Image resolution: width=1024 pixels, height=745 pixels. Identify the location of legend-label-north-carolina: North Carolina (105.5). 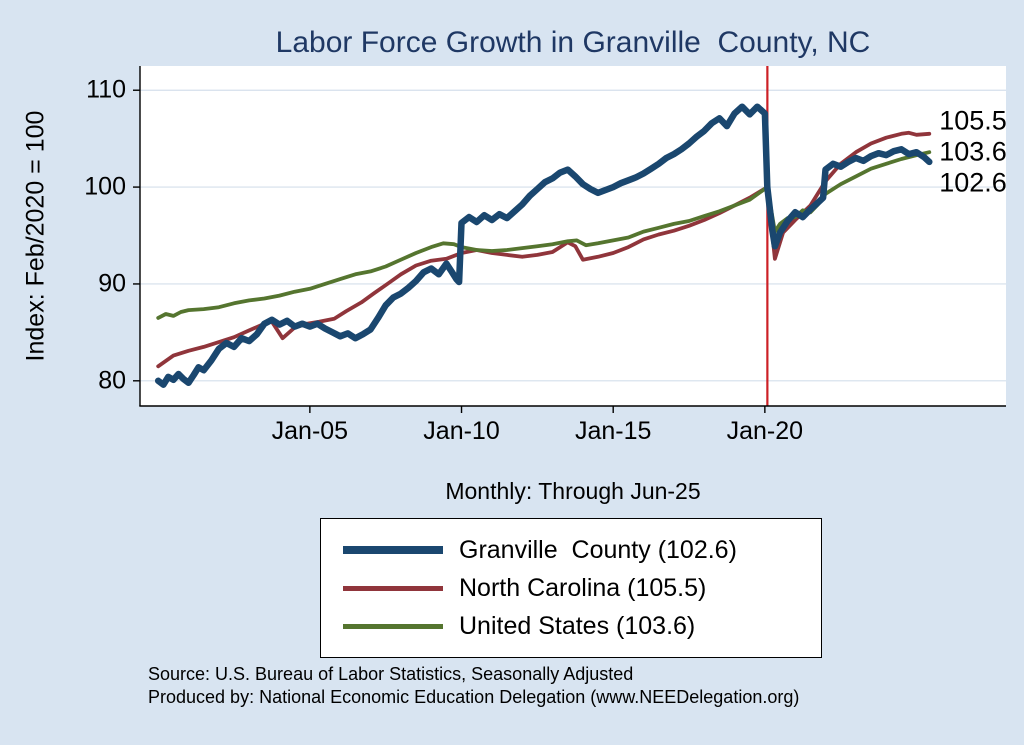
(583, 587).